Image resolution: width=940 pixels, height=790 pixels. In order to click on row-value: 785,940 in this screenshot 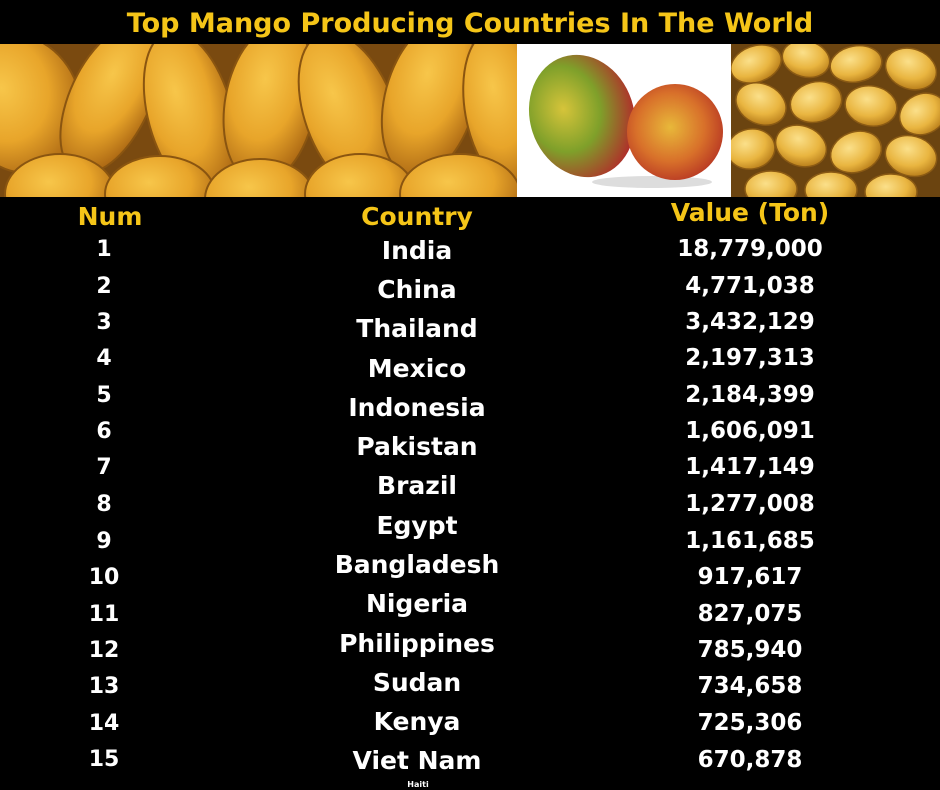, I will do `click(750, 650)`.